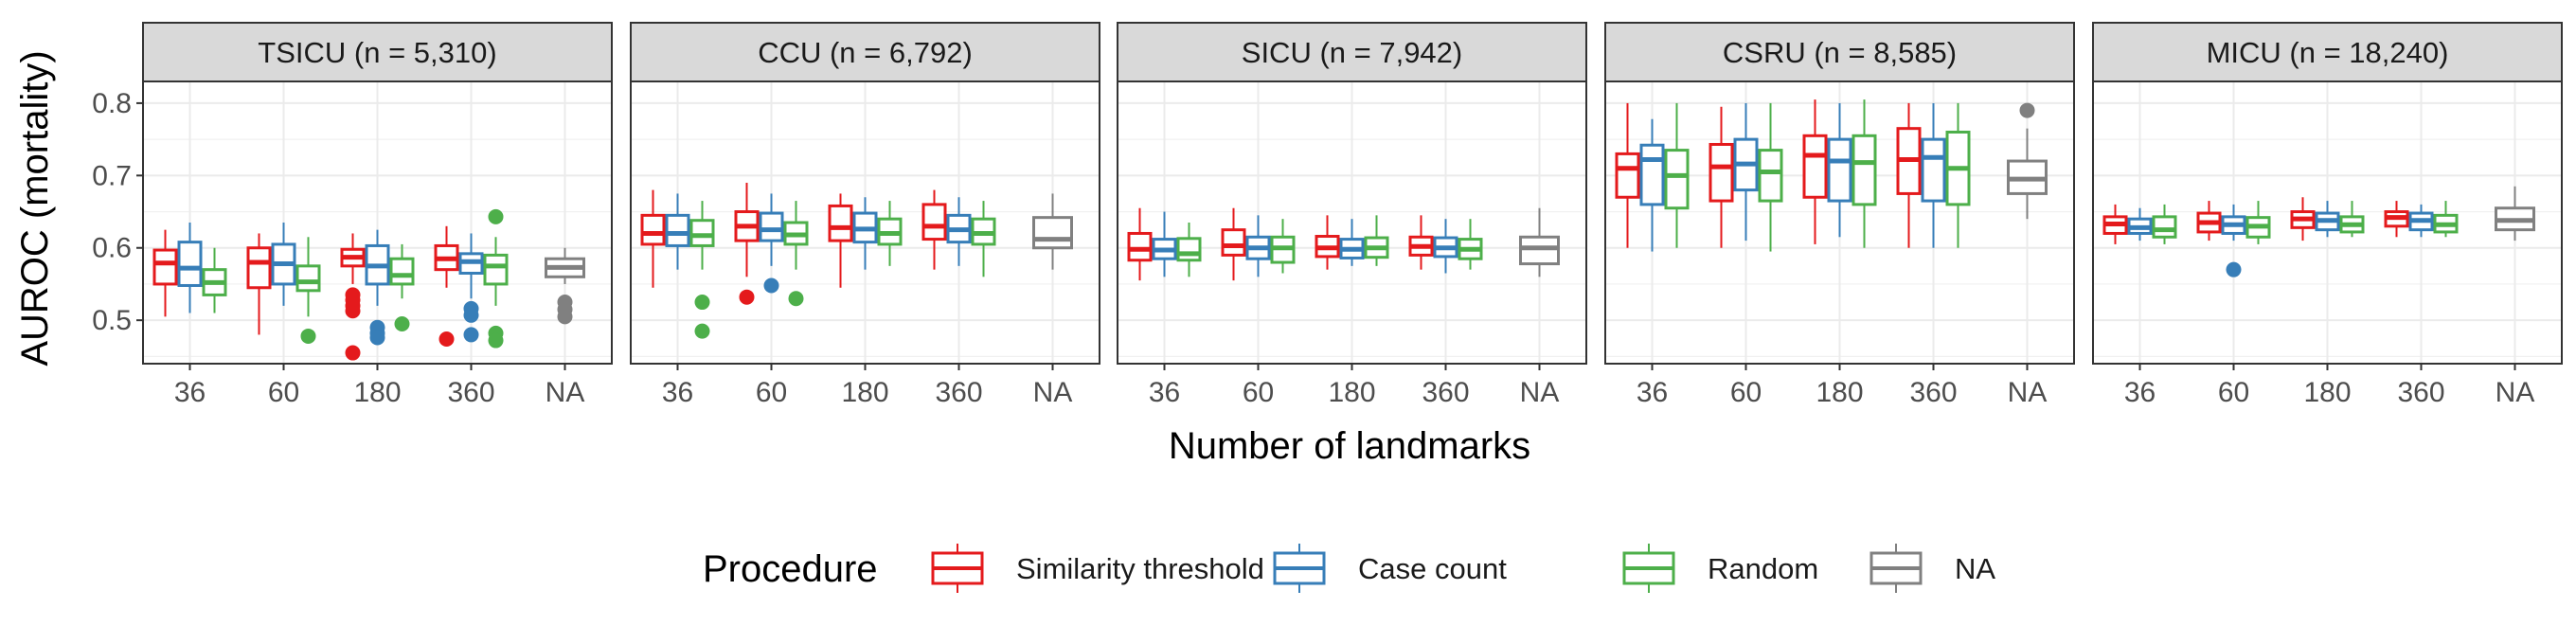  Describe the element at coordinates (377, 215) in the screenshot. I see `facet-panel: TSICU (n = 5,310) 36 60 180 360 NA` at that location.